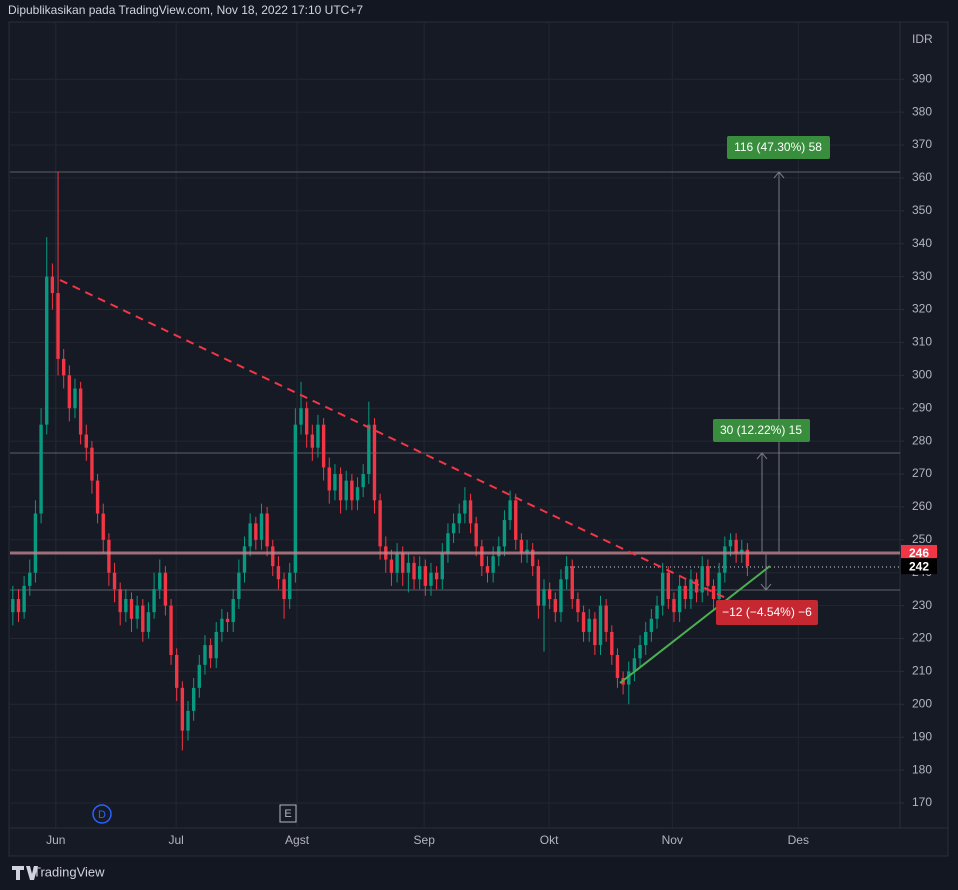 This screenshot has width=958, height=890. Describe the element at coordinates (778, 147) in the screenshot. I see `measure-box` at that location.